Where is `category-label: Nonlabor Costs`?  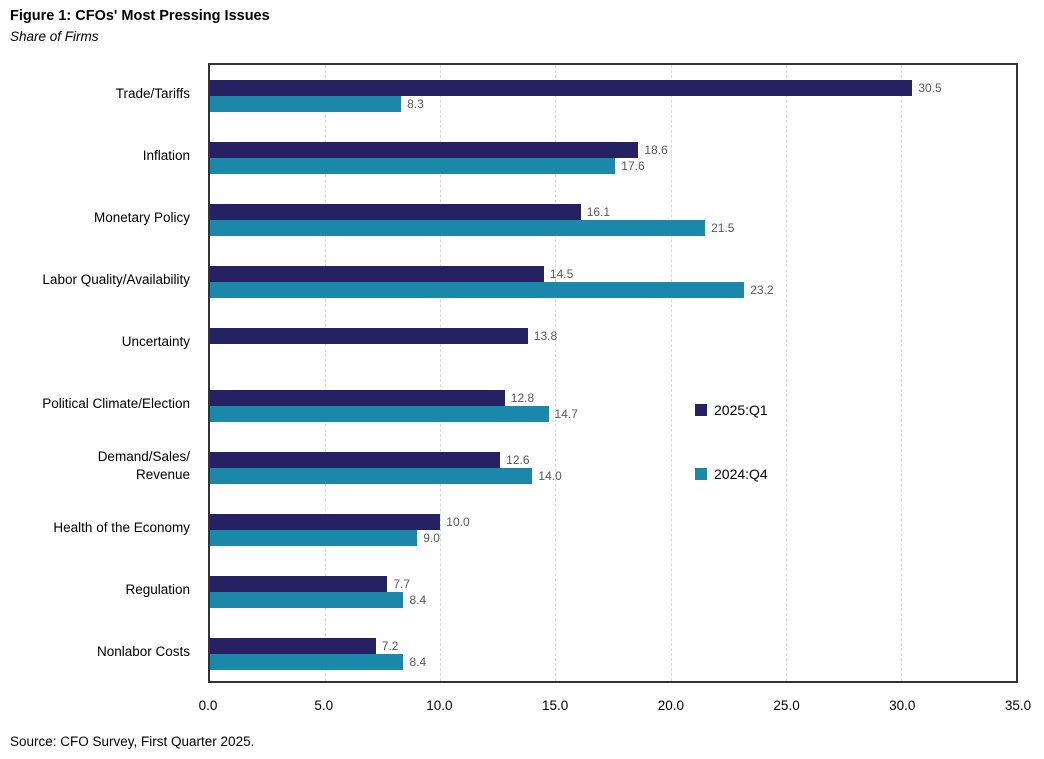
category-label: Nonlabor Costs is located at coordinates (143, 651).